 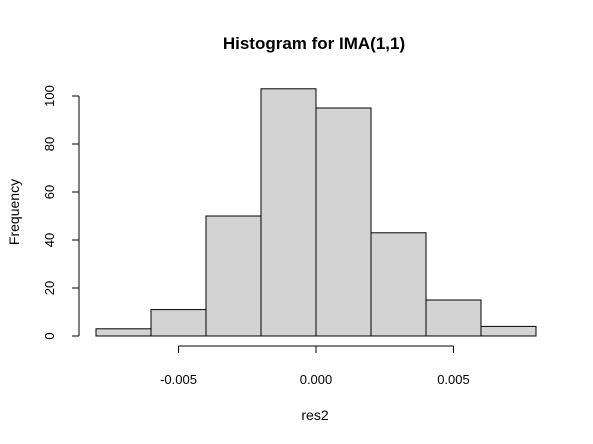 What do you see at coordinates (453, 379) in the screenshot?
I see `x-tick-label-3: 0.005` at bounding box center [453, 379].